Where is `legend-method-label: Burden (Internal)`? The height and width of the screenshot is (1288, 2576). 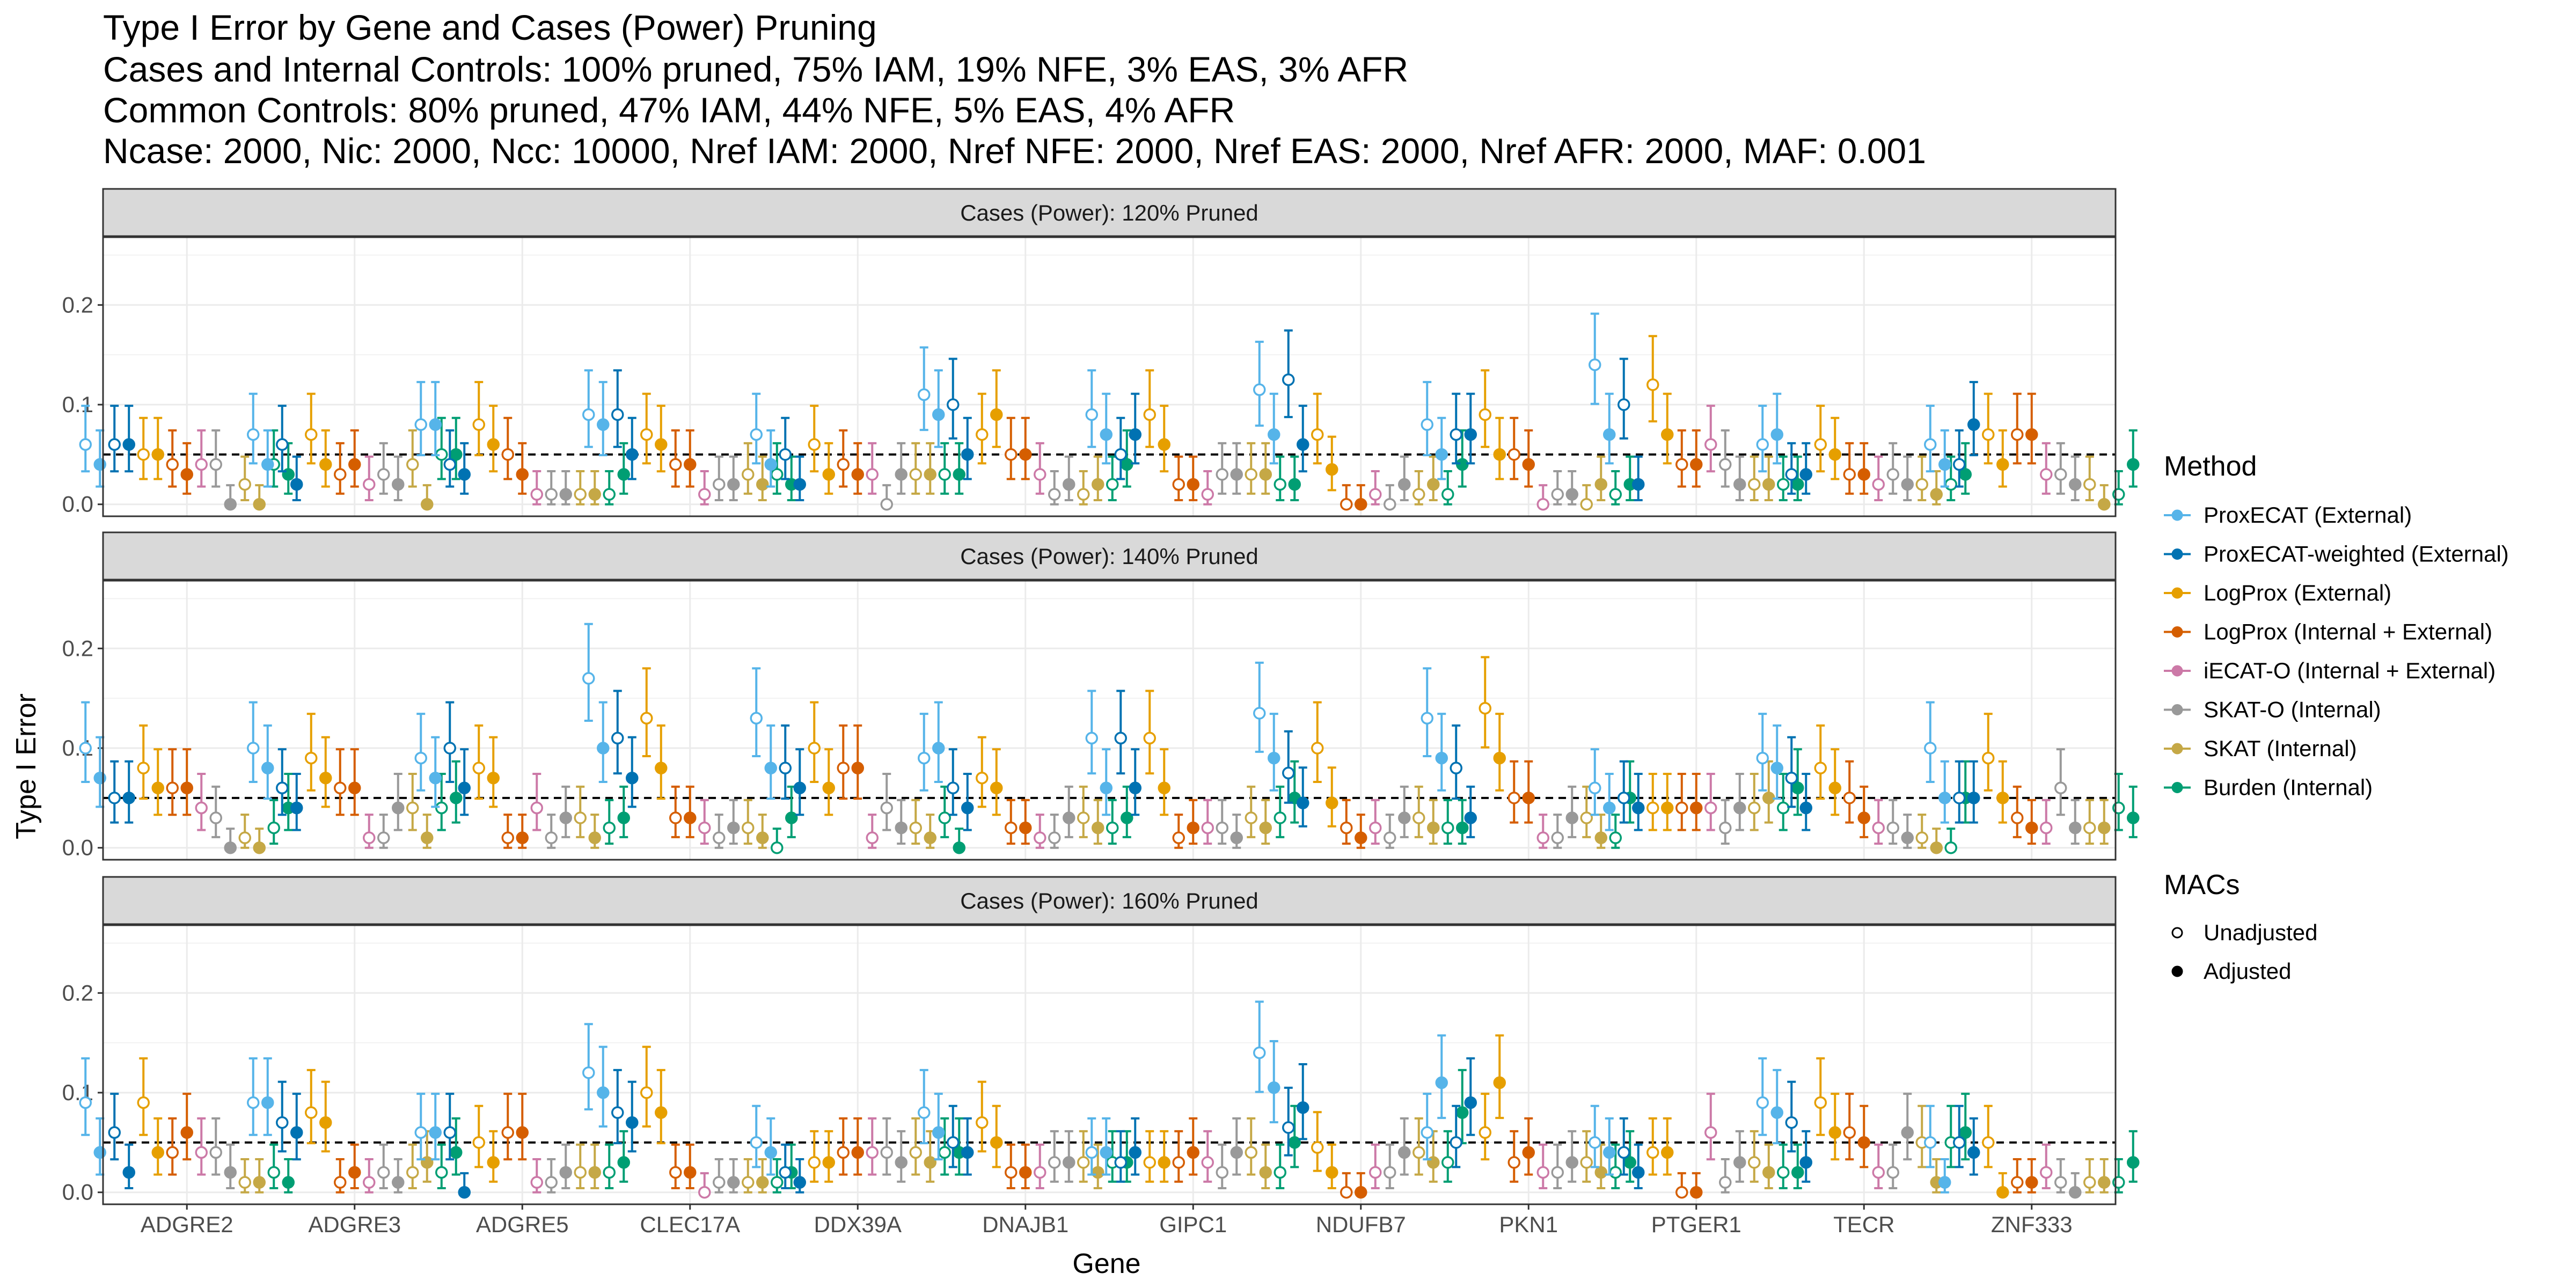 legend-method-label: Burden (Internal) is located at coordinates (2288, 787).